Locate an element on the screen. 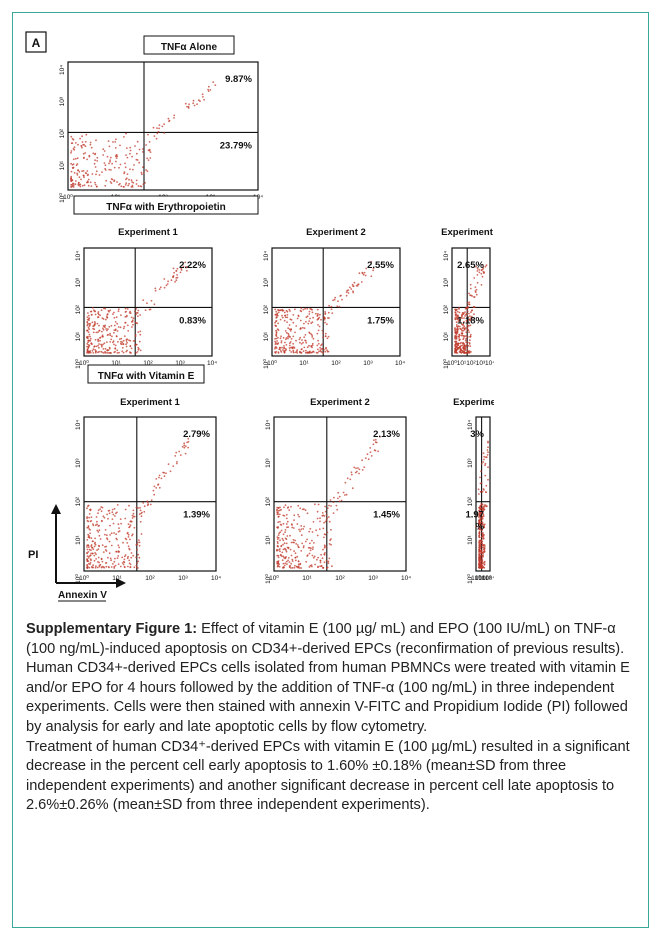  x-tick-label: 10¹ is located at coordinates (116, 363).